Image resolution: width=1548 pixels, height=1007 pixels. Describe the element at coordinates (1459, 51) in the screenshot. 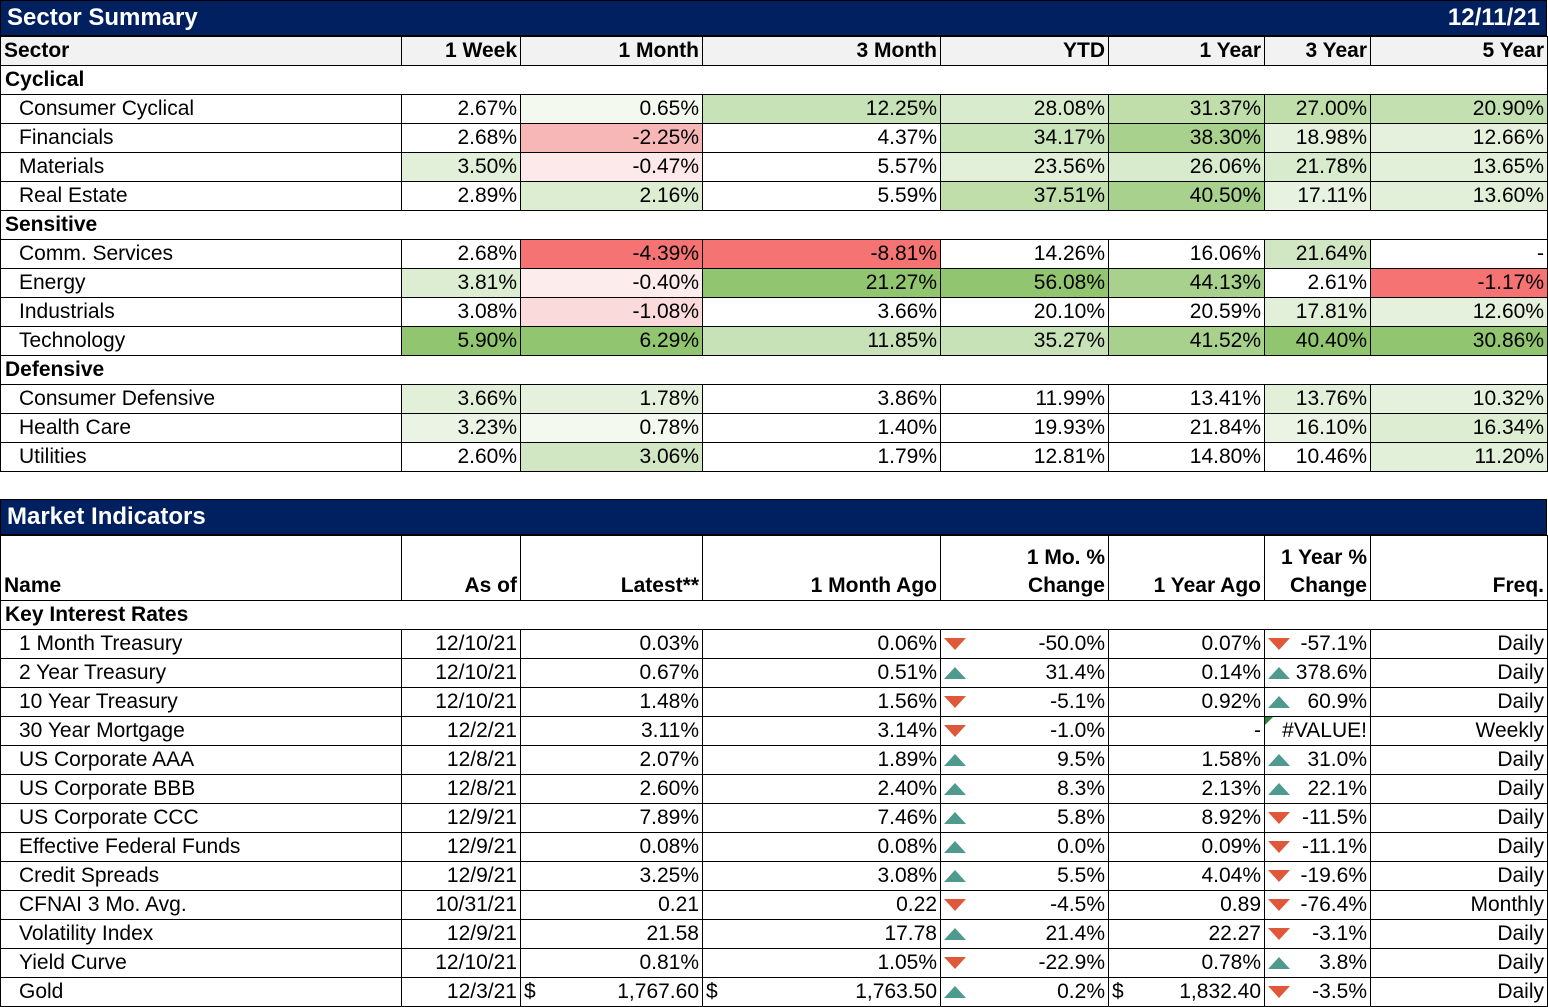

I see `column-header: 5 Year` at that location.